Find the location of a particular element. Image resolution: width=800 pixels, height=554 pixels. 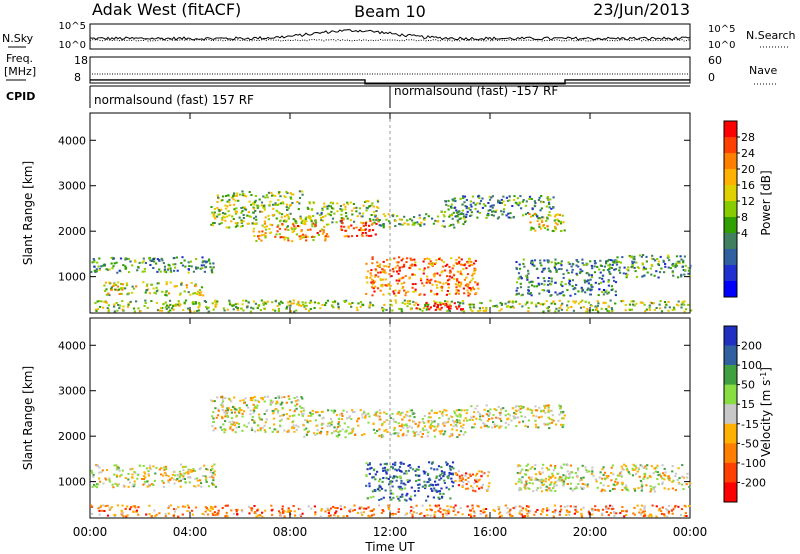

colorbar-swatch is located at coordinates (730, 129).